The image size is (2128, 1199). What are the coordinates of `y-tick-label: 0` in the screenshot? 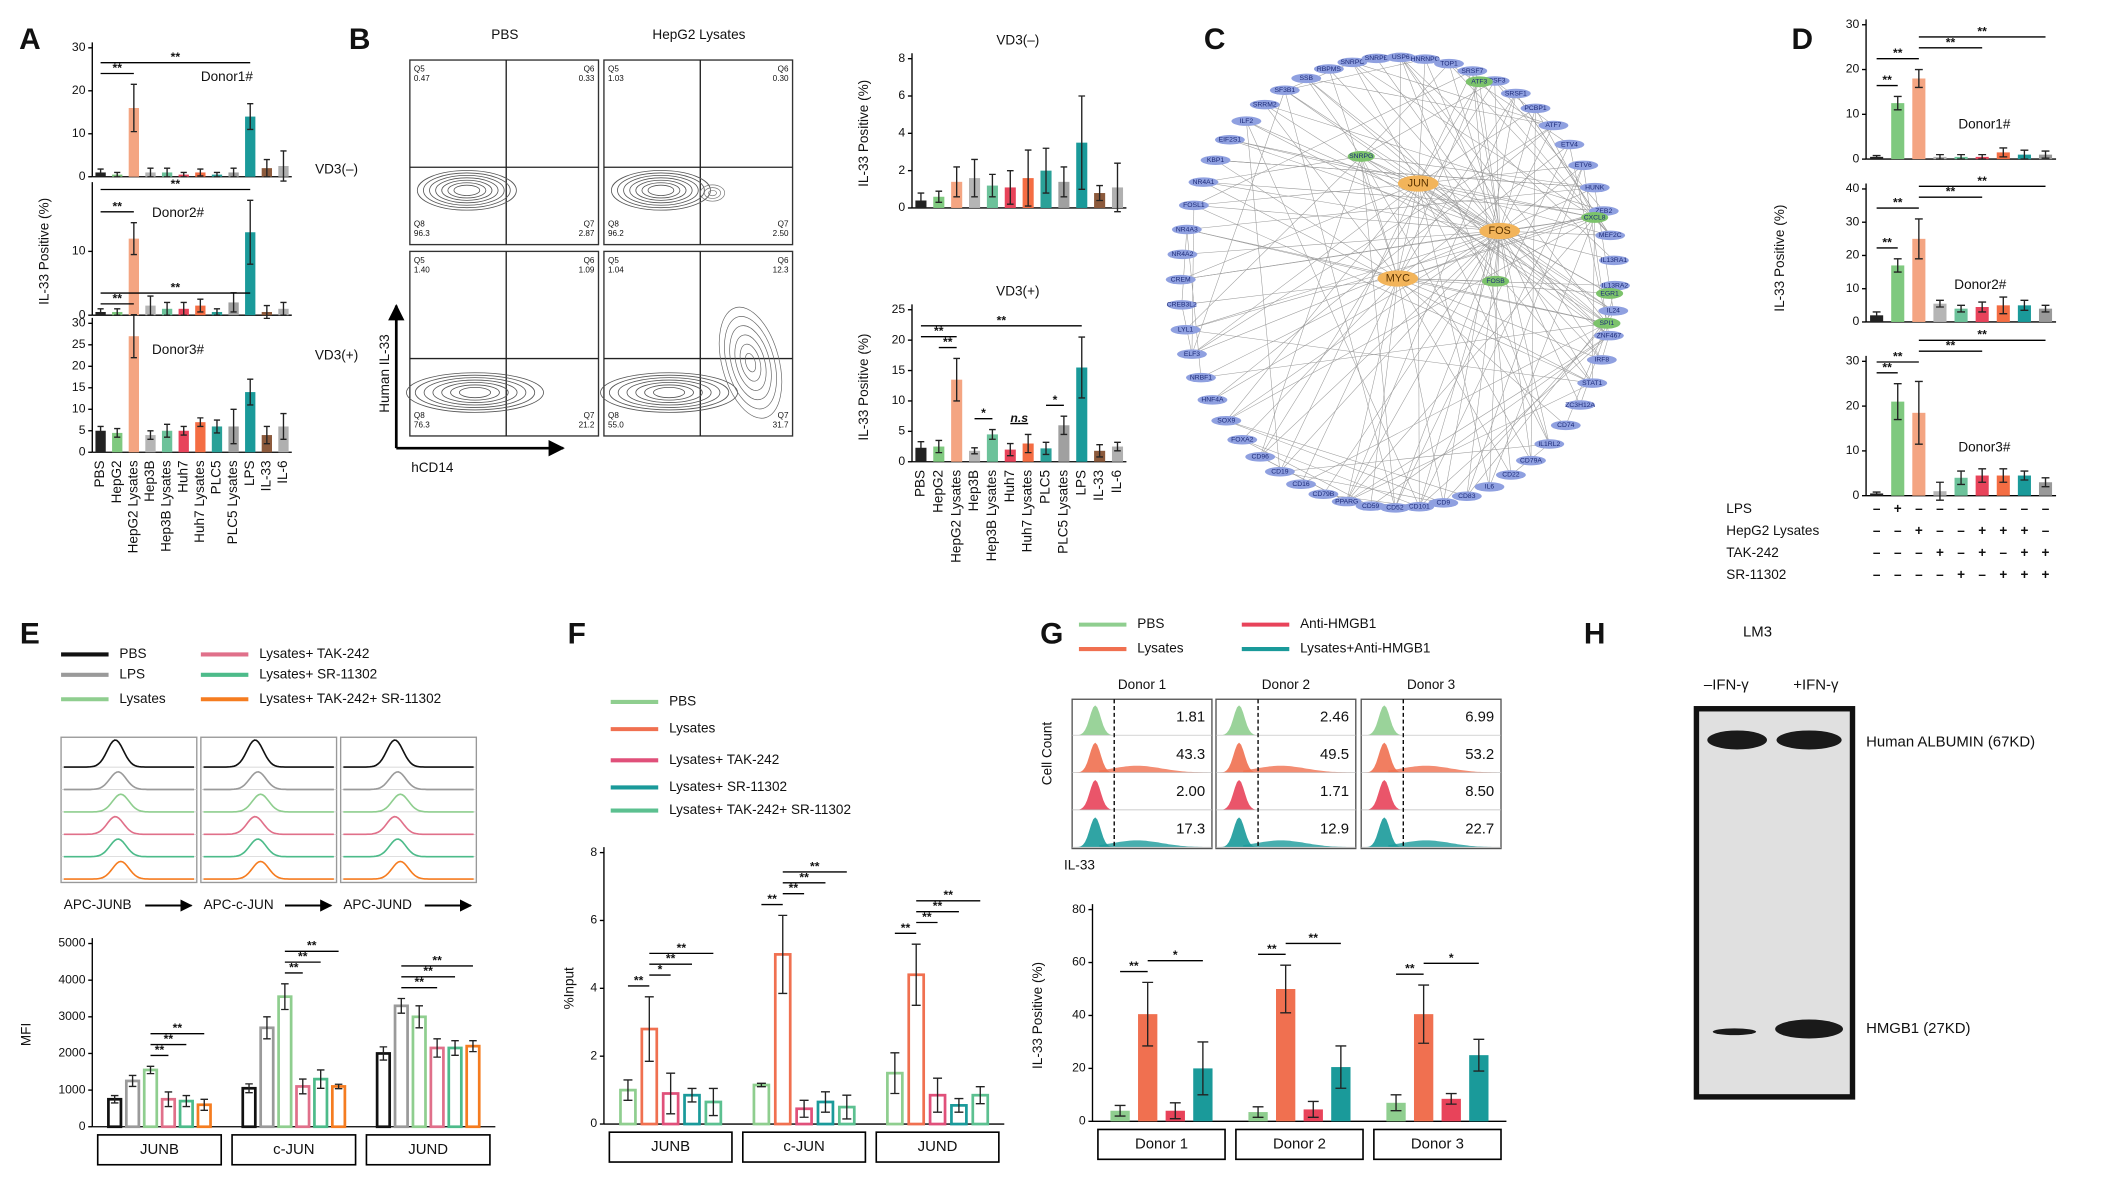 It's located at (1855, 158).